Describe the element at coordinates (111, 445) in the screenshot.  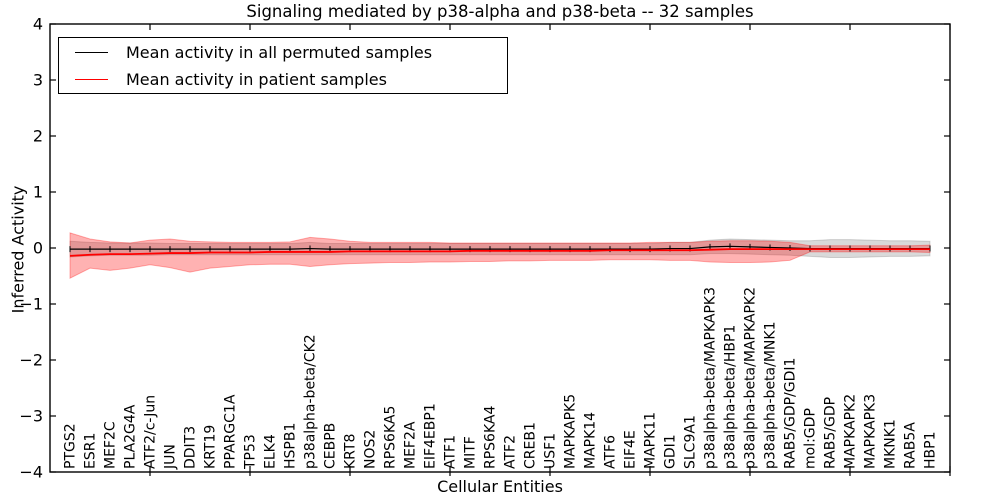
I see `x-category-label: MEF2C` at that location.